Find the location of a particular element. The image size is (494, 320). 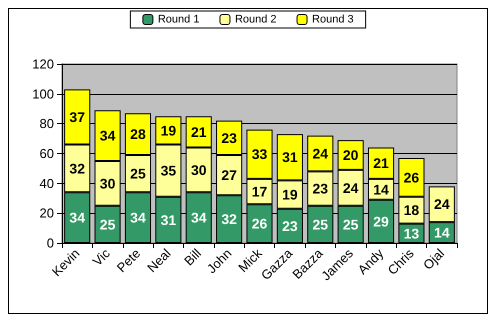

x-tick-label: Vic is located at coordinates (102, 257).